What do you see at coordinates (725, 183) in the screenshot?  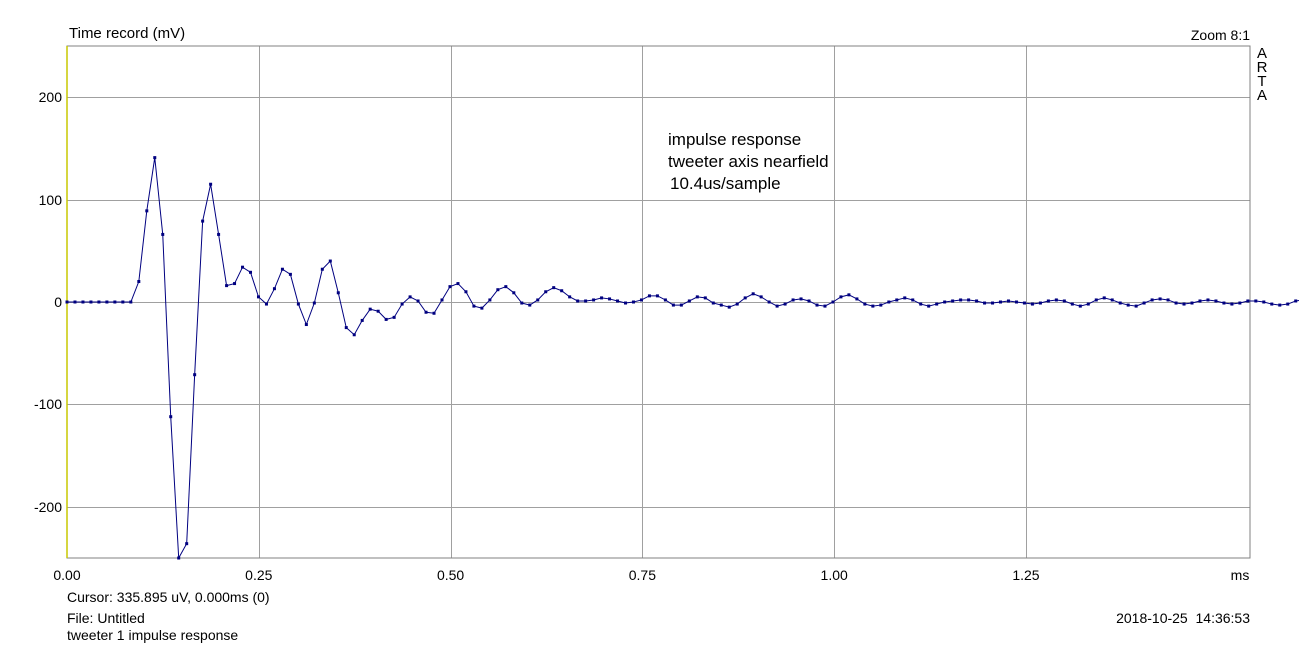 I see `annotation-line: 10.4us/sample` at bounding box center [725, 183].